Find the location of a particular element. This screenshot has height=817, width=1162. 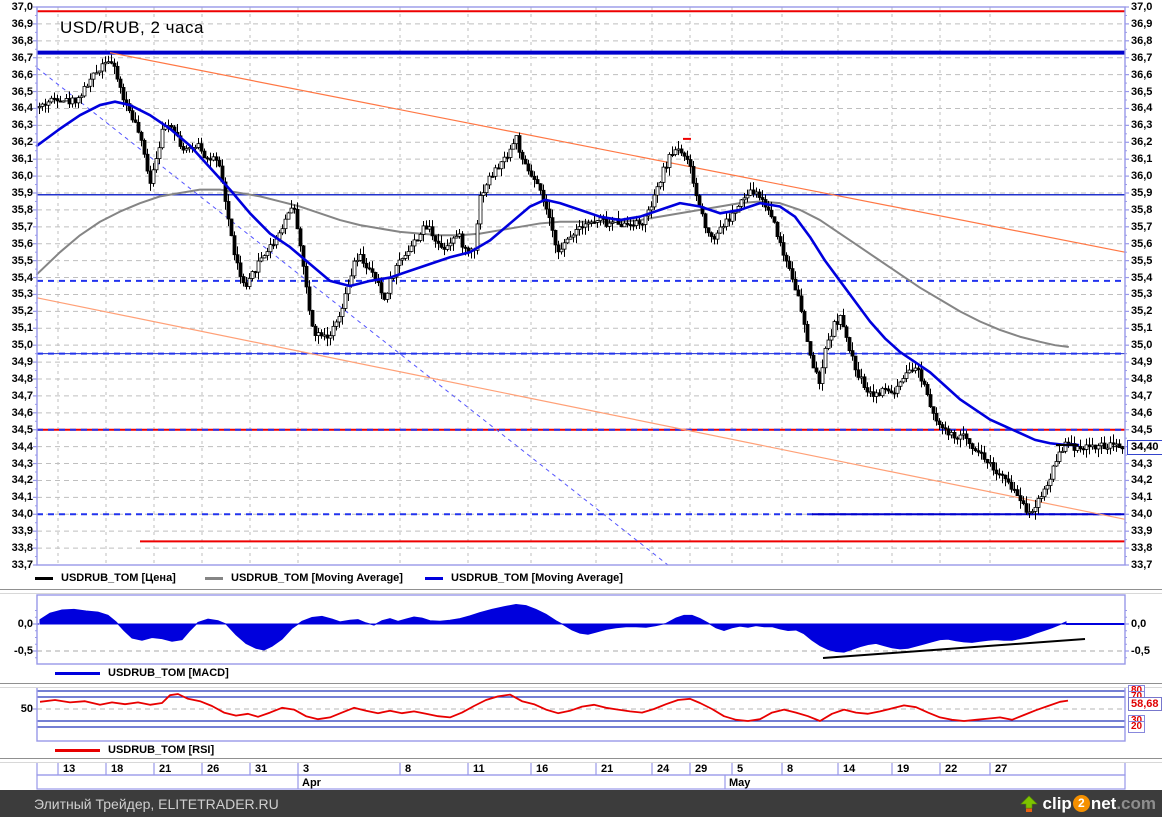

rsi-legend: USDRUB_TOM [RSI] is located at coordinates (581, 752).